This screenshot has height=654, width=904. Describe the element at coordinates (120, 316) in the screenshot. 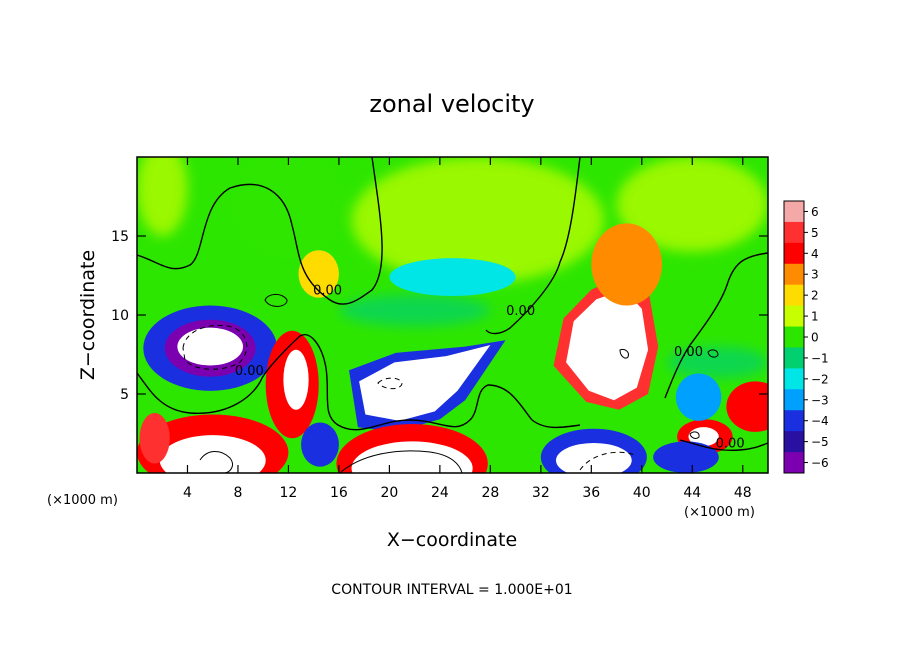

I see `y-tick-label-1: 10` at that location.